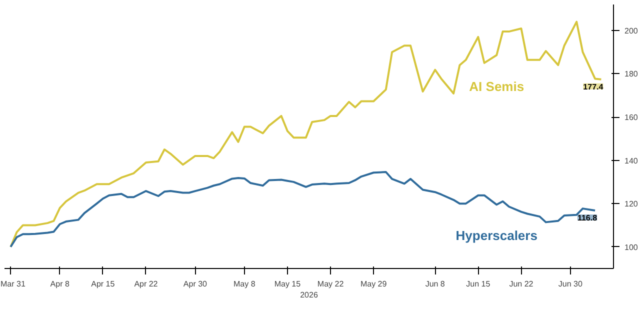 The width and height of the screenshot is (640, 318). I want to click on x-tick-label: Jun 30, so click(570, 284).